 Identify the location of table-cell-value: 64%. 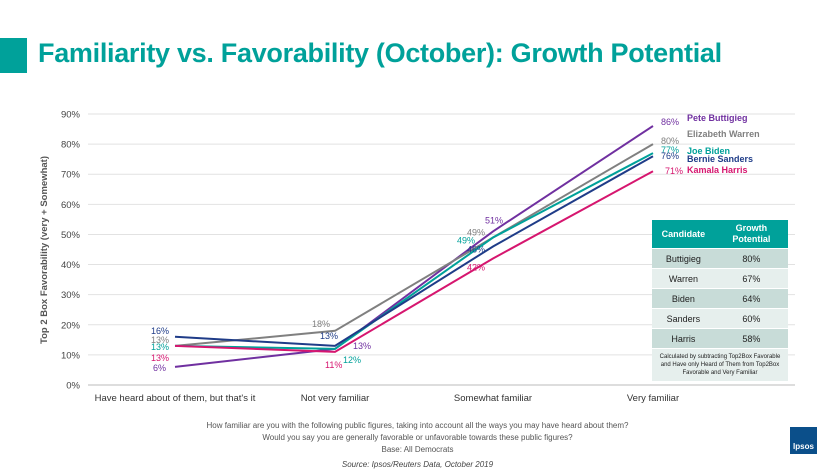
(751, 298).